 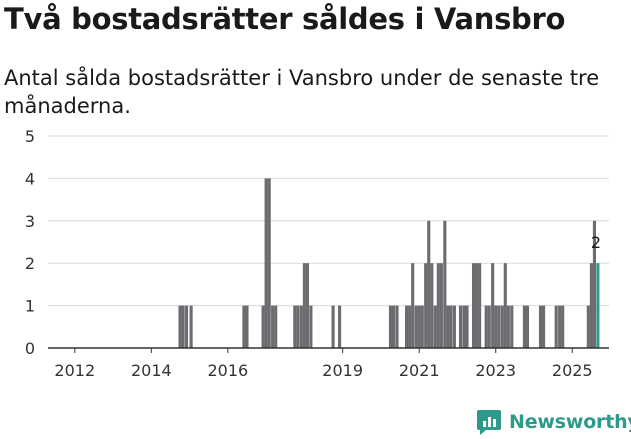 What do you see at coordinates (227, 370) in the screenshot?
I see `x-tick-label: 2016` at bounding box center [227, 370].